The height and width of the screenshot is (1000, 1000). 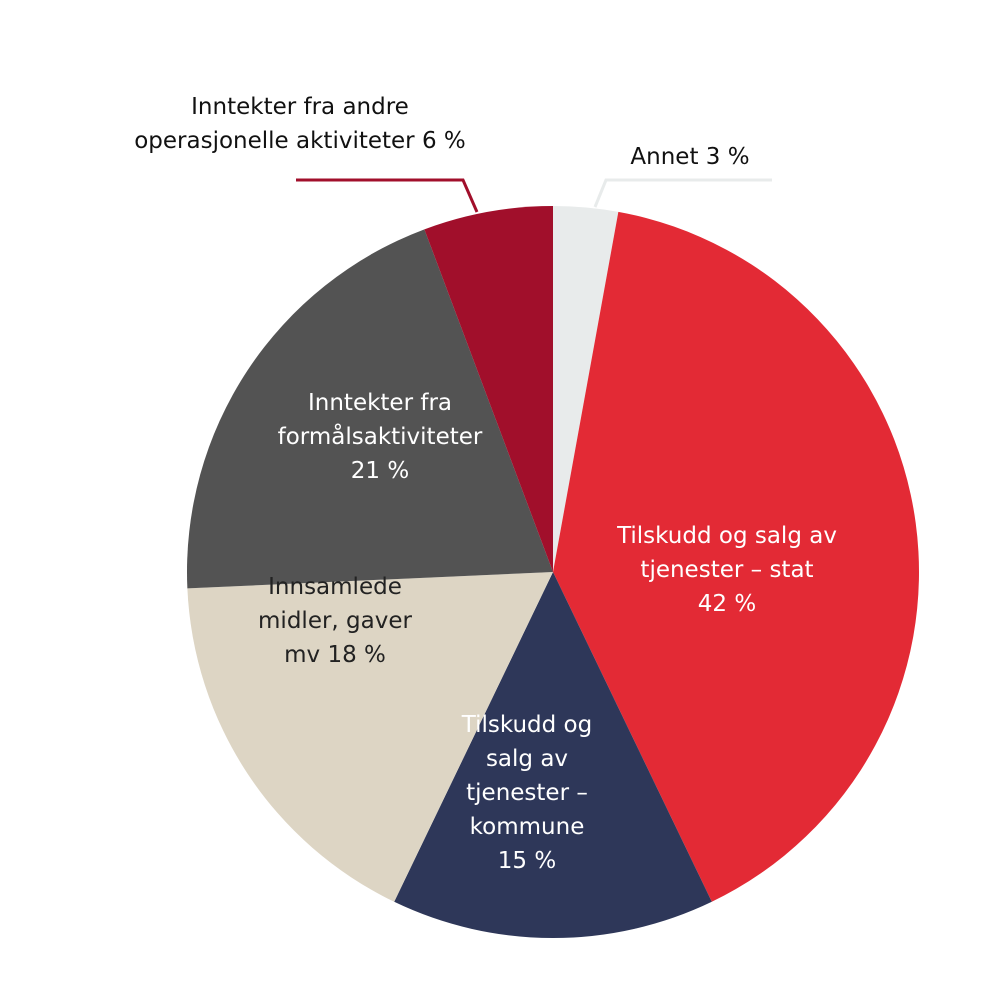 I want to click on slice-label: Innsamlede midler, gaver mv 18 %, so click(x=335, y=621).